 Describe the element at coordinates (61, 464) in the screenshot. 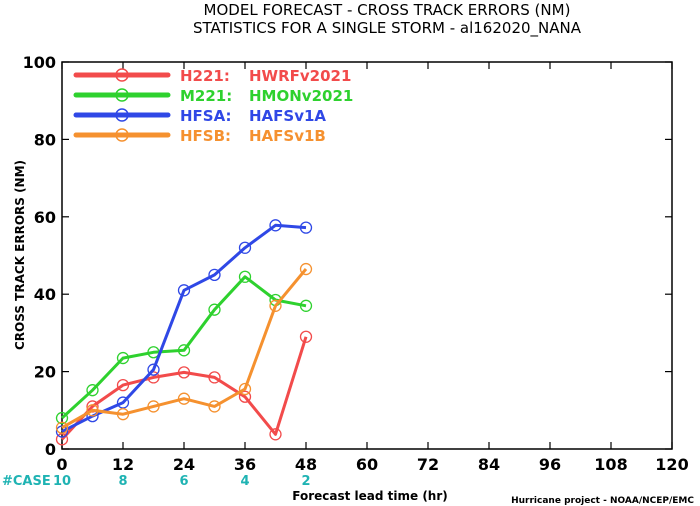

I see `x-tick-label: 0` at that location.